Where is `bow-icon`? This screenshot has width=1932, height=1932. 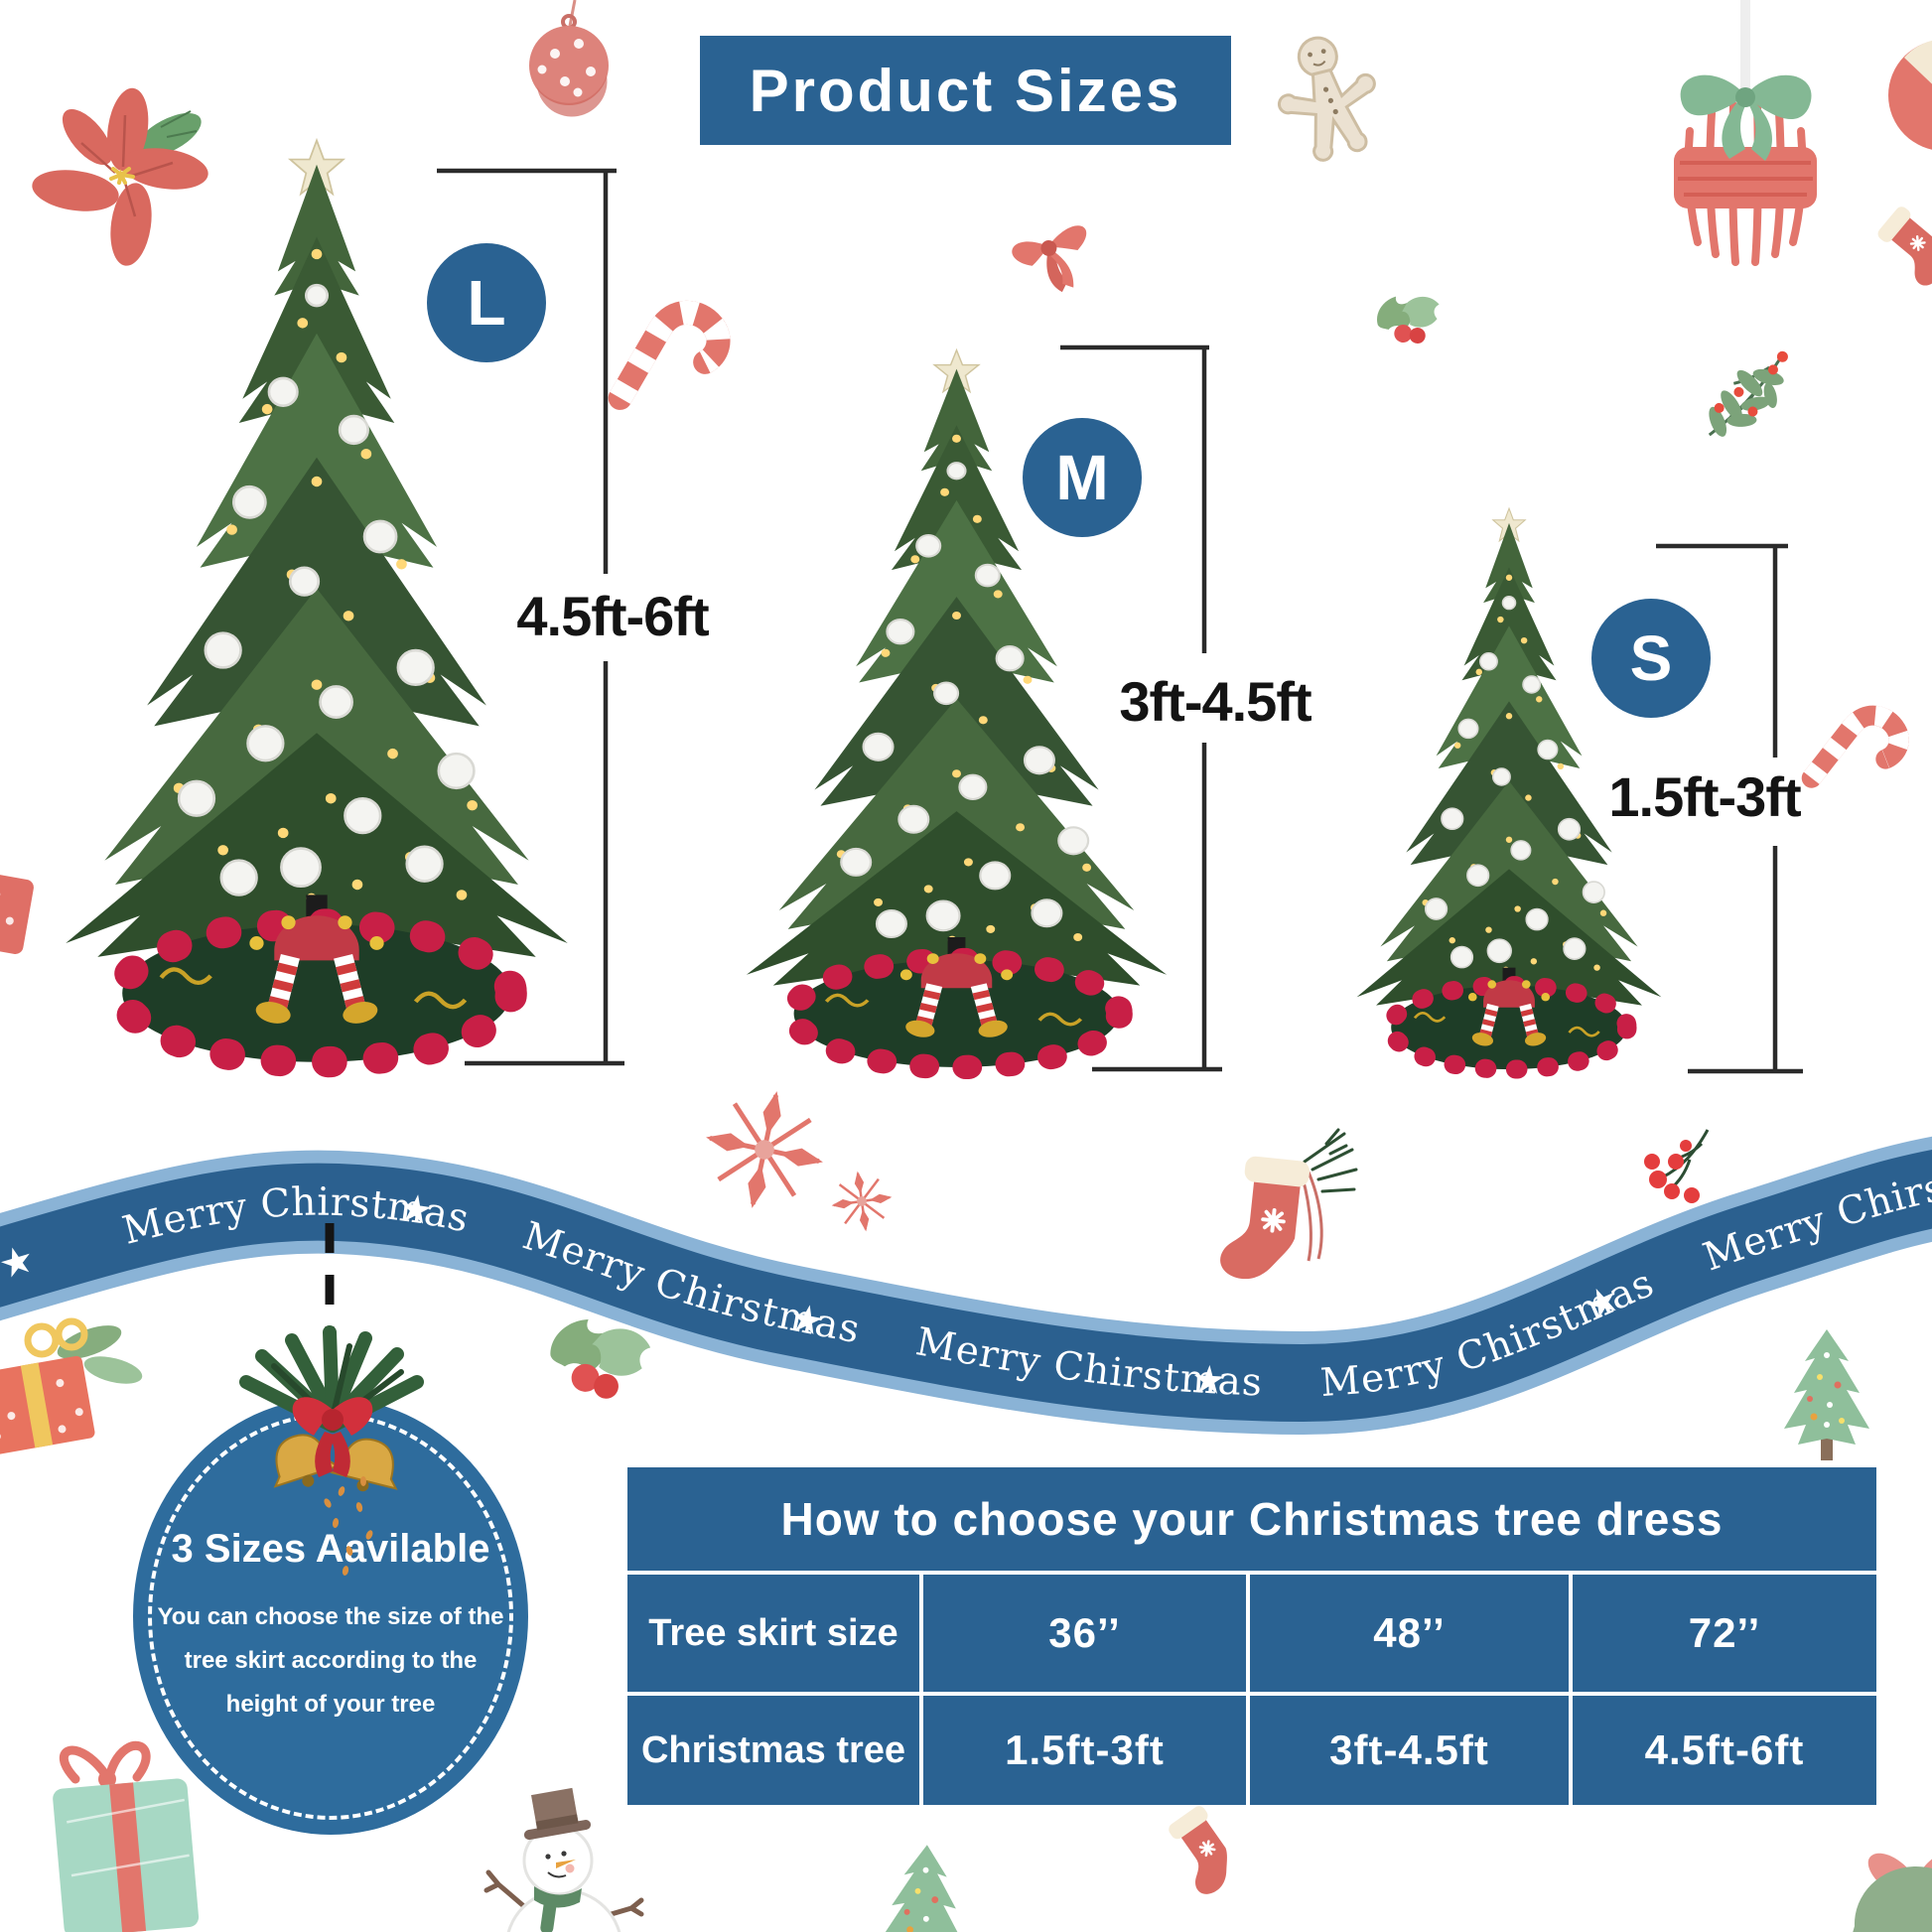
bow-icon is located at coordinates (1050, 259).